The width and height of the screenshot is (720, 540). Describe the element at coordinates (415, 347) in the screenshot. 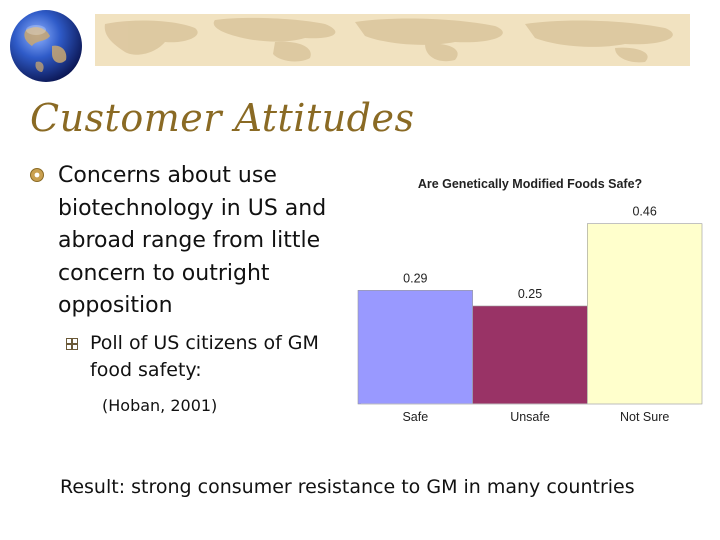

I see `bar-safe` at that location.